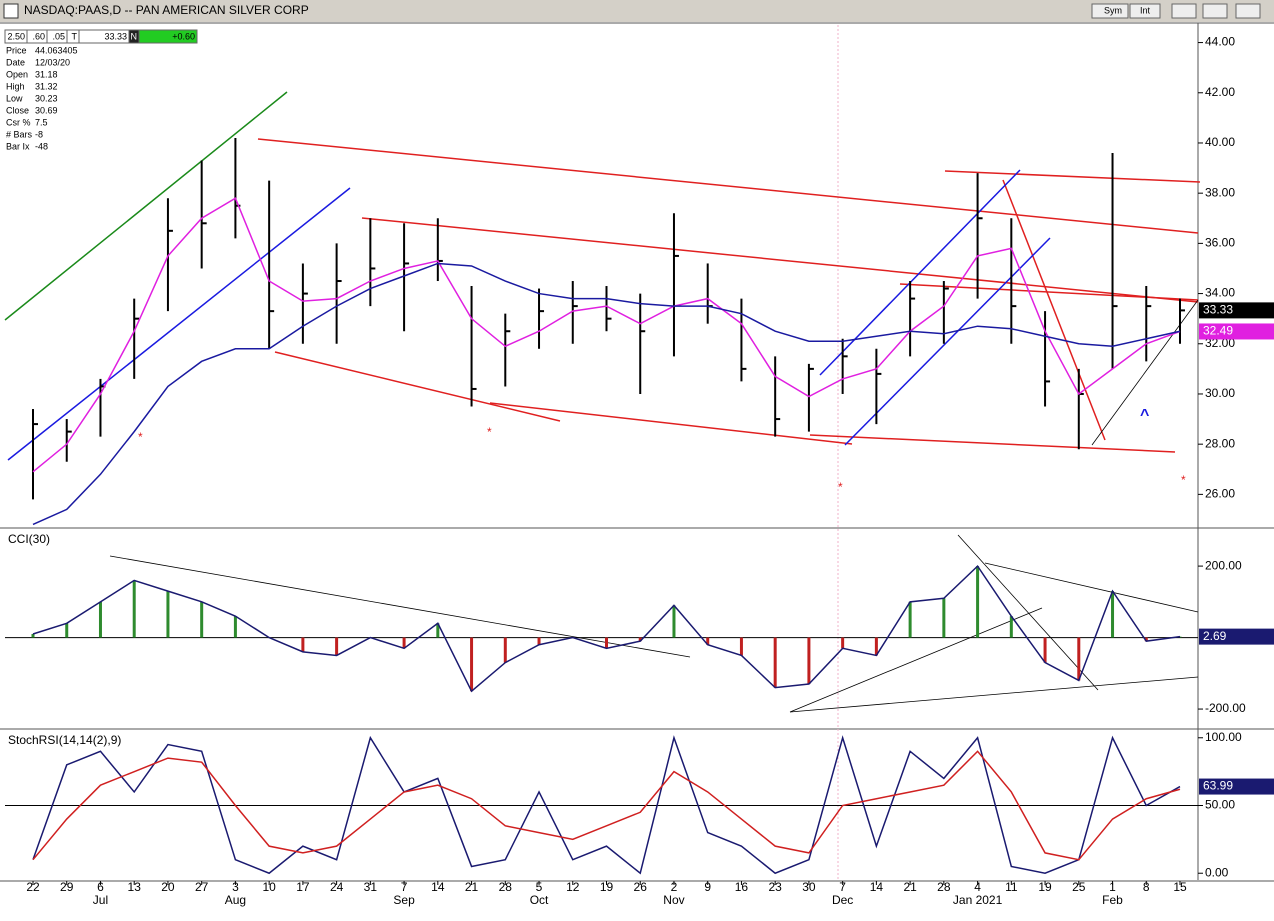 The height and width of the screenshot is (921, 1274). What do you see at coordinates (1079, 887) in the screenshot?
I see `x-tick-label: 25` at bounding box center [1079, 887].